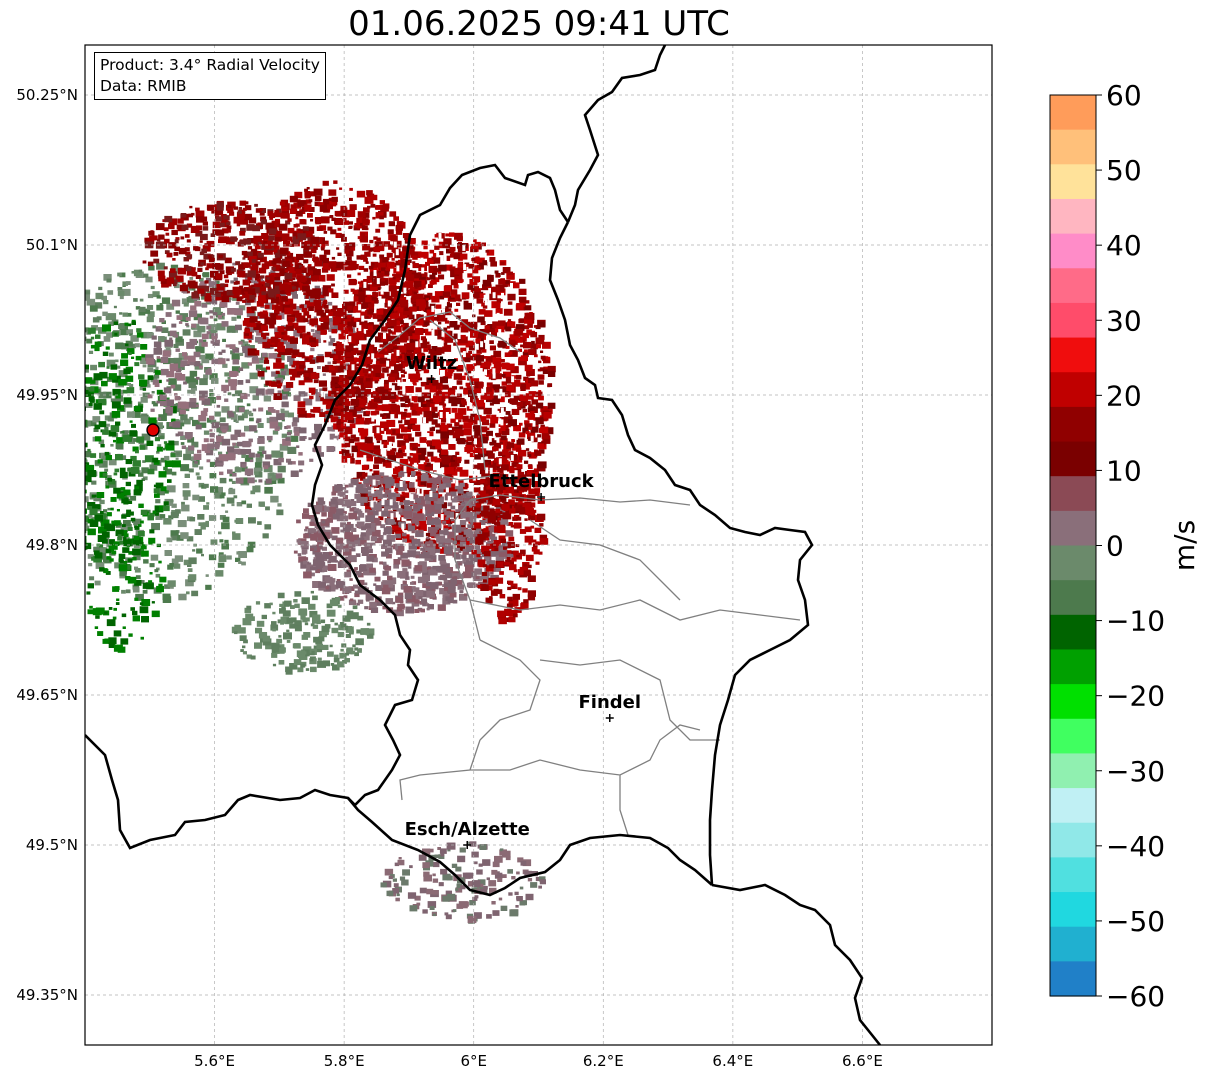  I want to click on product-label: Product: 3.4° Radial Velocity, so click(210, 65).